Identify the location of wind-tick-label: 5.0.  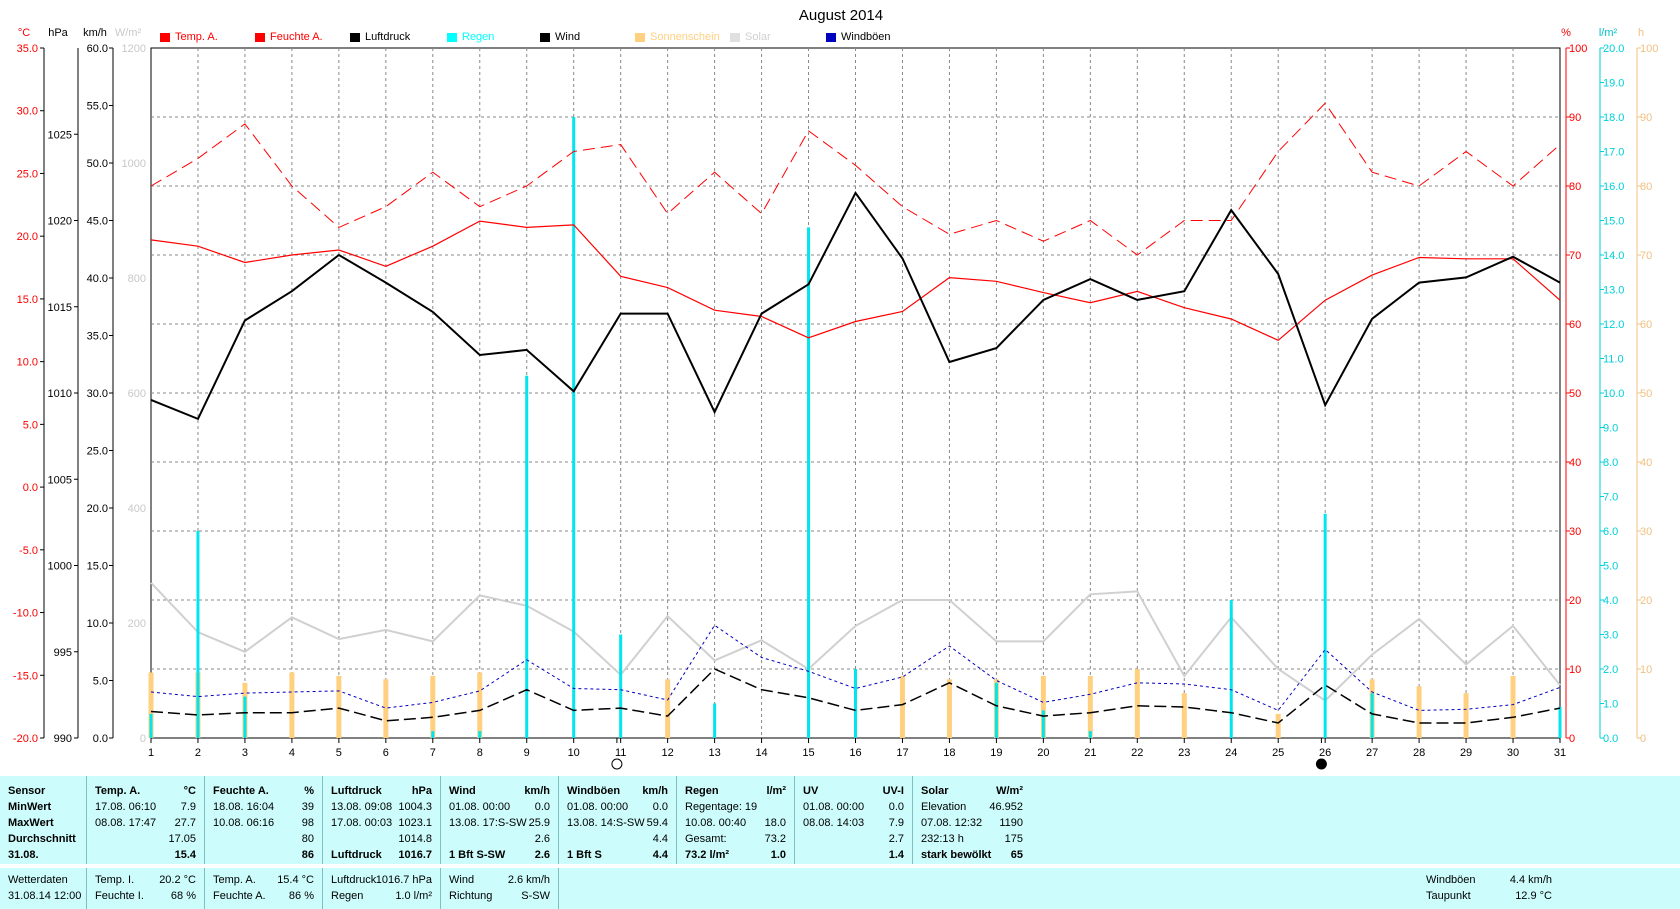
(100, 682).